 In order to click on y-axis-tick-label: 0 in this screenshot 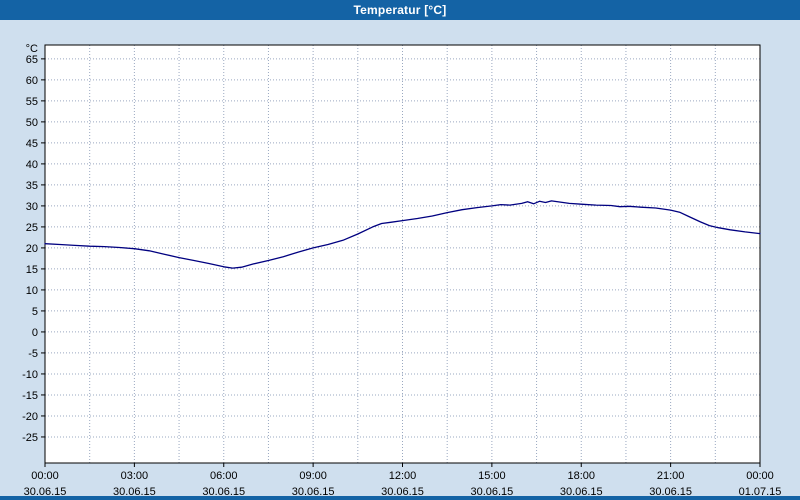, I will do `click(35, 333)`.